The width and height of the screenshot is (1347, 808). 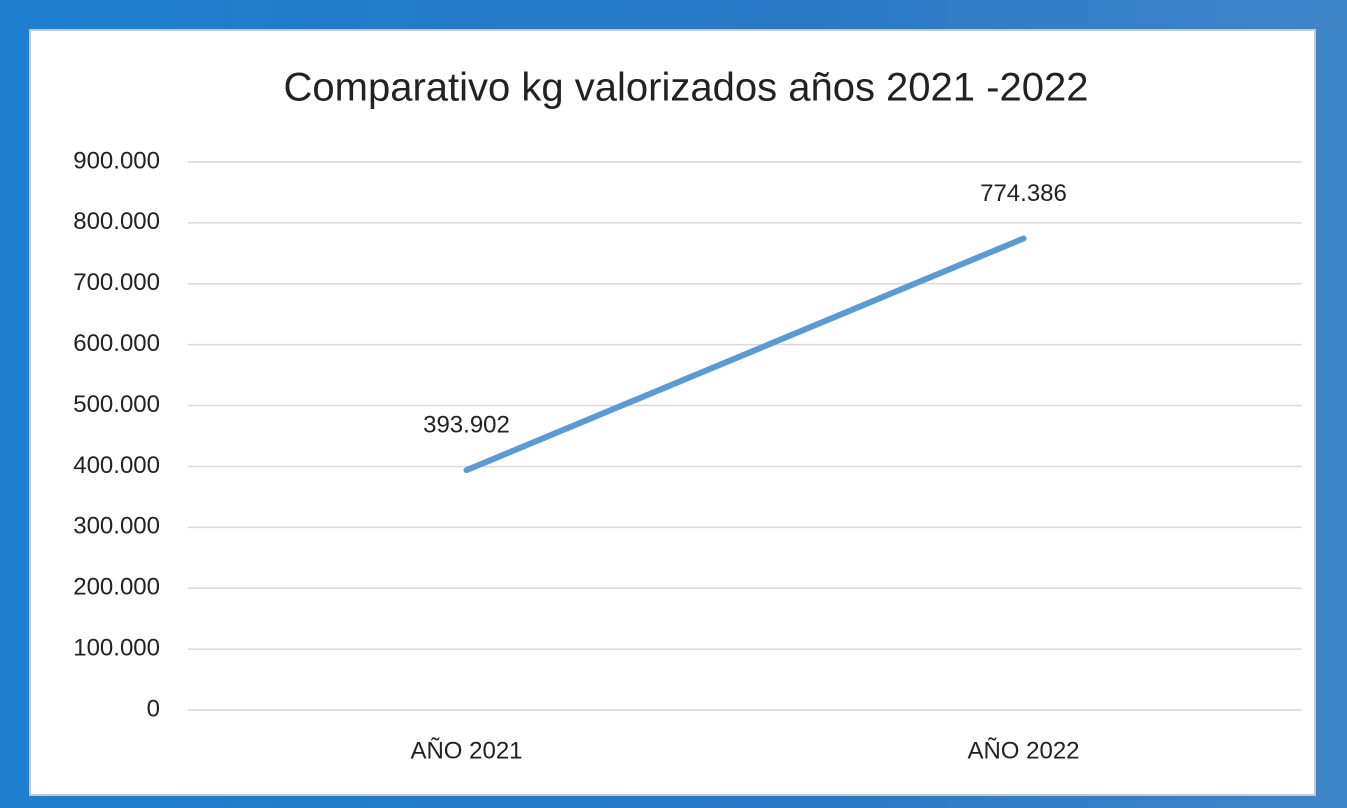 I want to click on y-tick-label: 900.000, so click(x=116, y=160).